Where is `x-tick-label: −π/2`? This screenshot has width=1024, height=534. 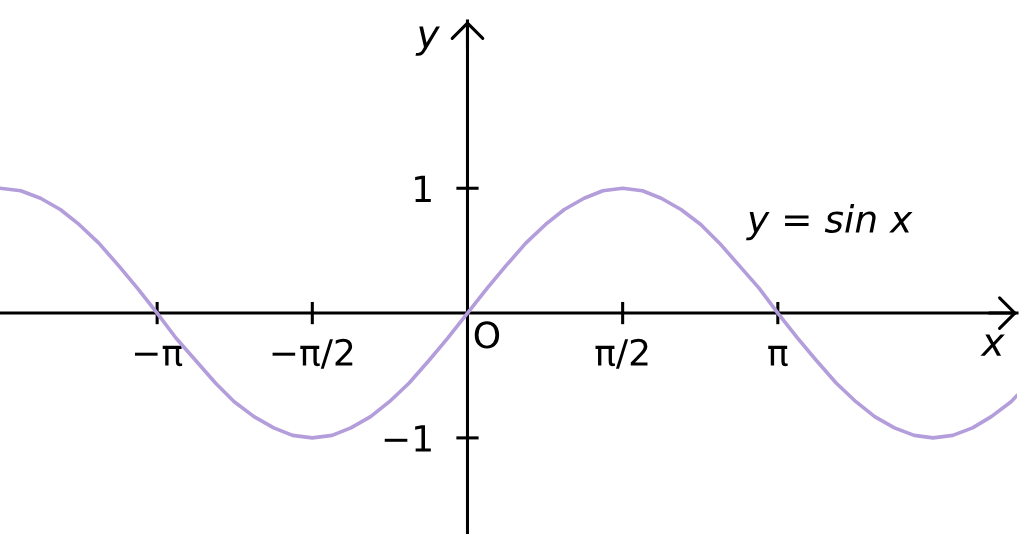 x-tick-label: −π/2 is located at coordinates (312, 353).